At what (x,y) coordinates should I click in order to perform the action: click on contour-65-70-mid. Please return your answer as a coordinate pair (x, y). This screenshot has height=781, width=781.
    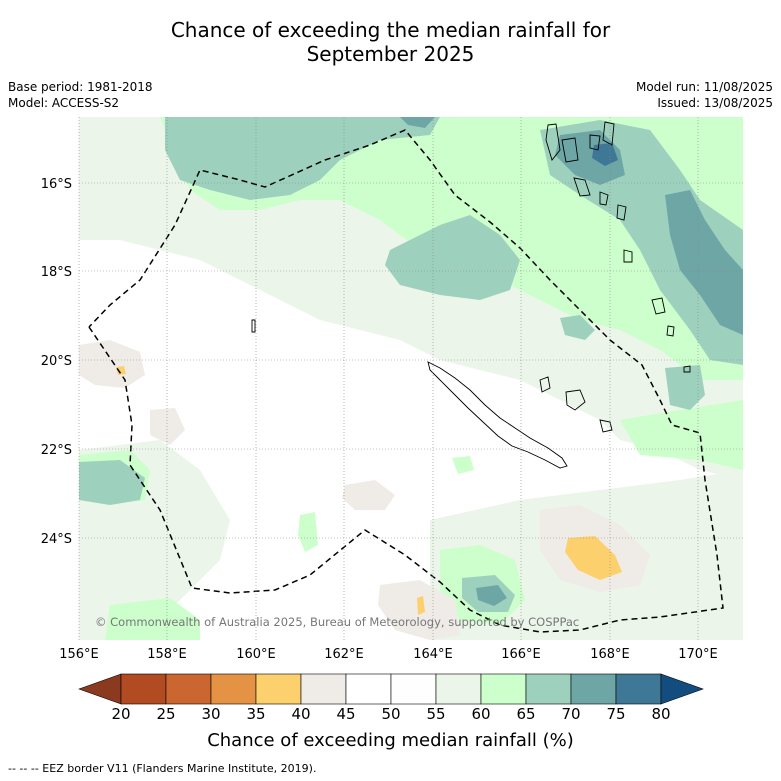
    Looking at the image, I should click on (452, 257).